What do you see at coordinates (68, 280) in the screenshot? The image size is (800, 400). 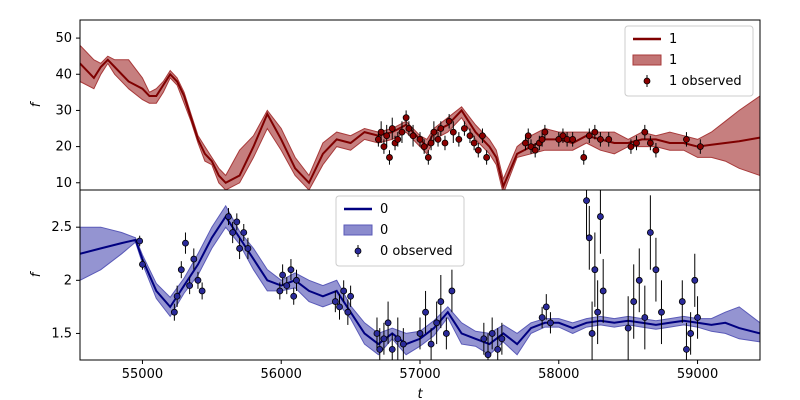 I see `y-tick-label-1-1: 2` at bounding box center [68, 280].